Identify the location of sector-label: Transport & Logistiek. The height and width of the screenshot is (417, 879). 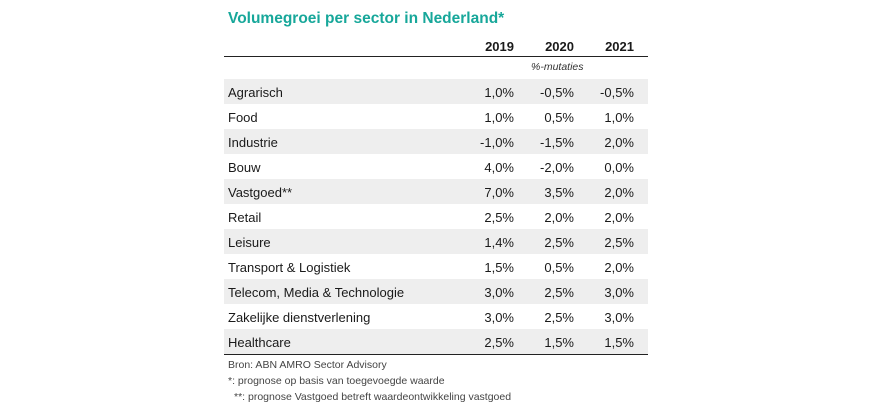
(289, 267).